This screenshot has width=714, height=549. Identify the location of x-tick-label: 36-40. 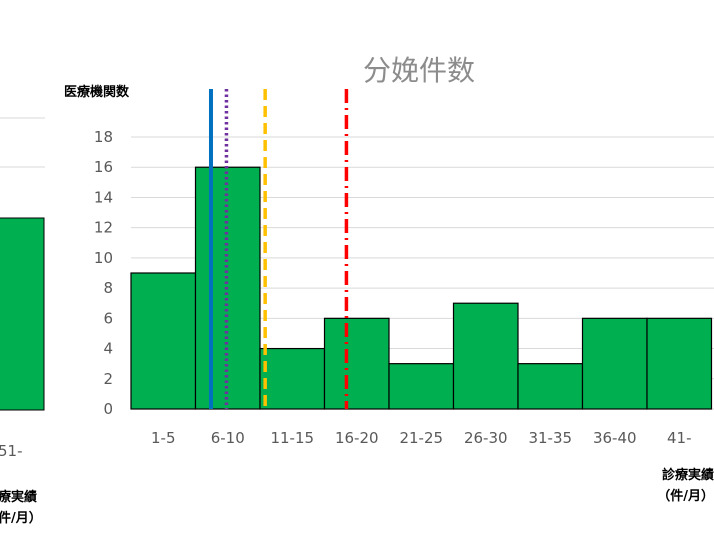
(615, 438).